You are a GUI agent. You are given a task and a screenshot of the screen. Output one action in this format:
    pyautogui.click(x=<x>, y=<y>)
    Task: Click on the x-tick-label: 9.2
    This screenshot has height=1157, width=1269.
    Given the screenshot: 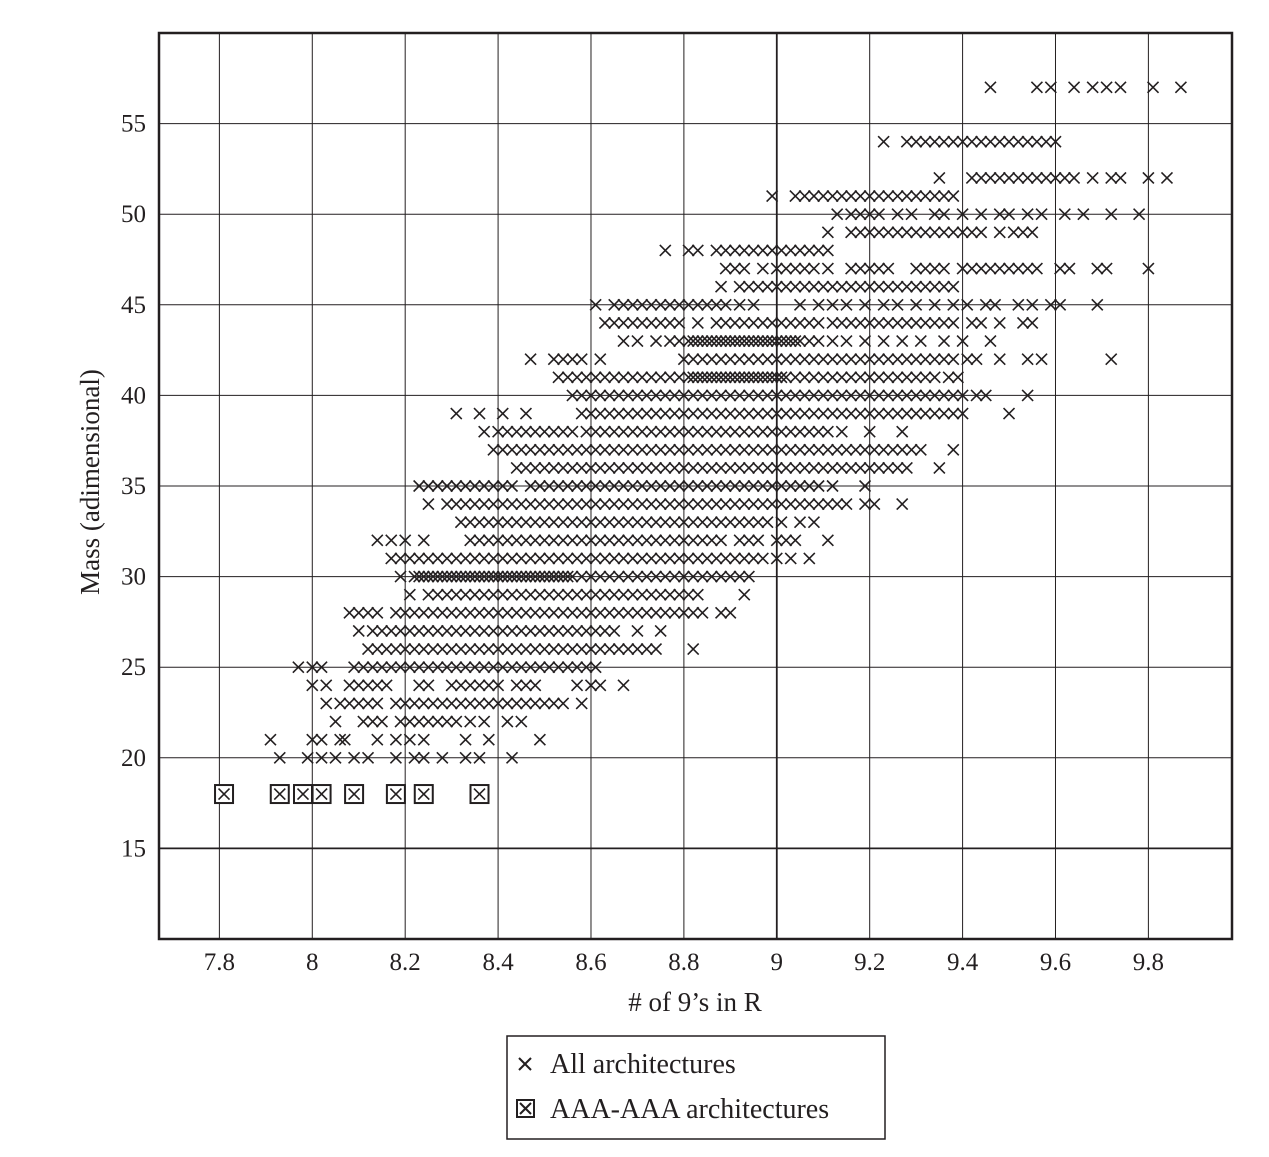 What is the action you would take?
    pyautogui.click(x=869, y=962)
    